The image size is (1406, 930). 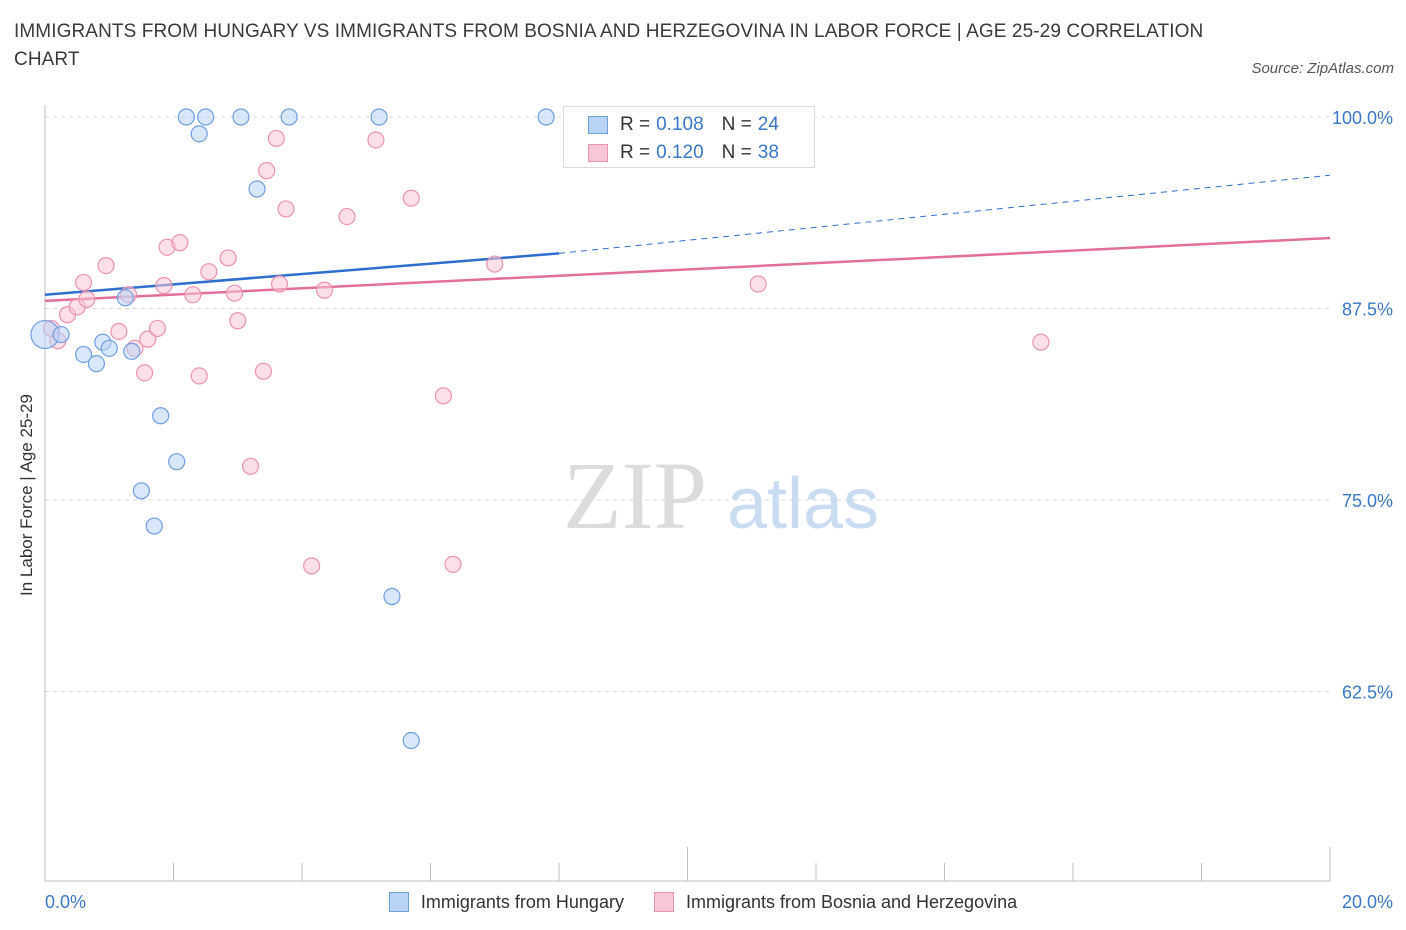 What do you see at coordinates (721, 495) in the screenshot?
I see `watermark: ZIP atlas` at bounding box center [721, 495].